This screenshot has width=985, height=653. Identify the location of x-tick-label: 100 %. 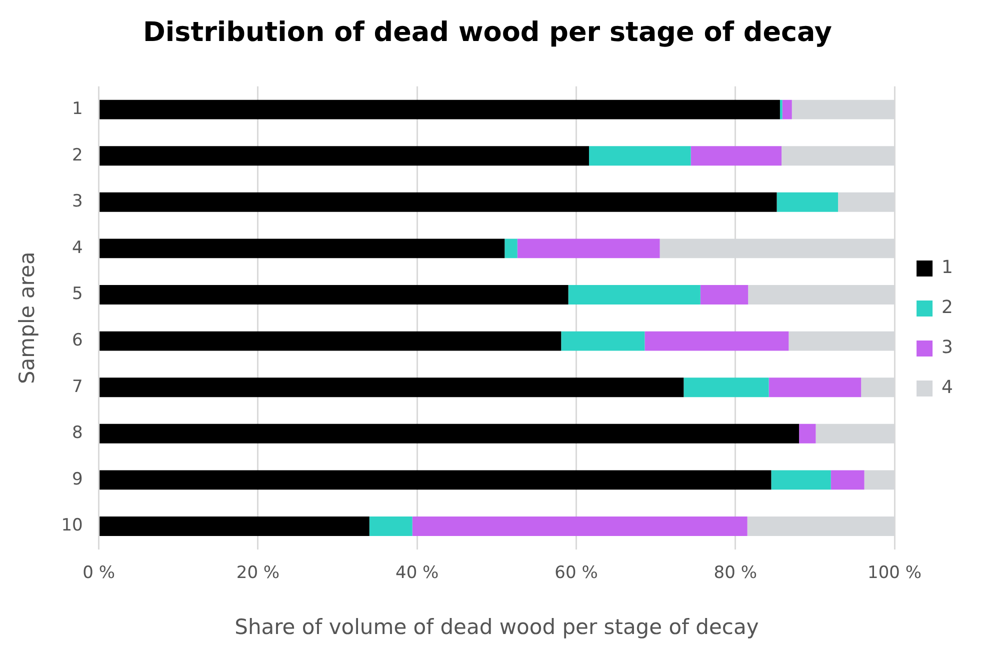
(895, 573).